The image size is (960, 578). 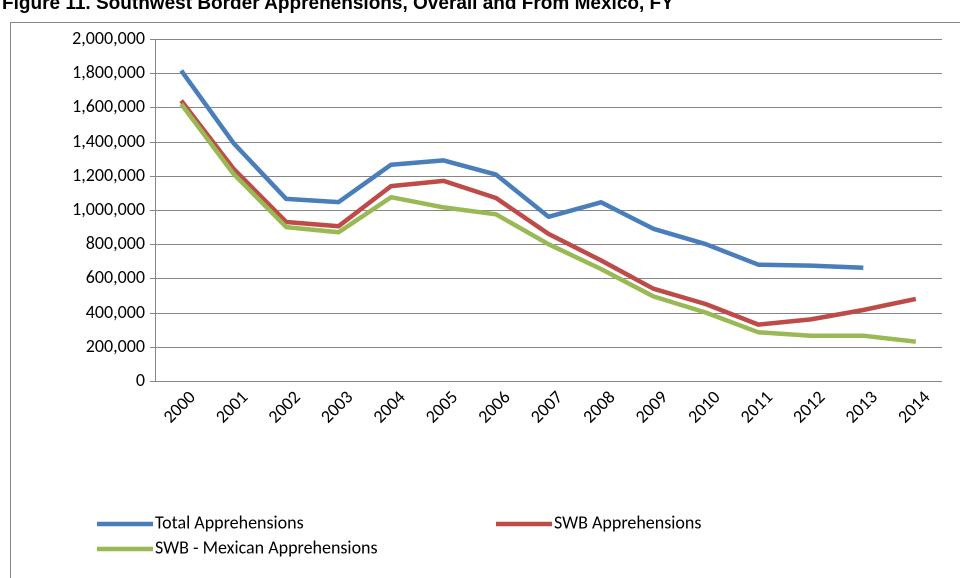 What do you see at coordinates (108, 72) in the screenshot?
I see `y-tick-label: 1,800,000` at bounding box center [108, 72].